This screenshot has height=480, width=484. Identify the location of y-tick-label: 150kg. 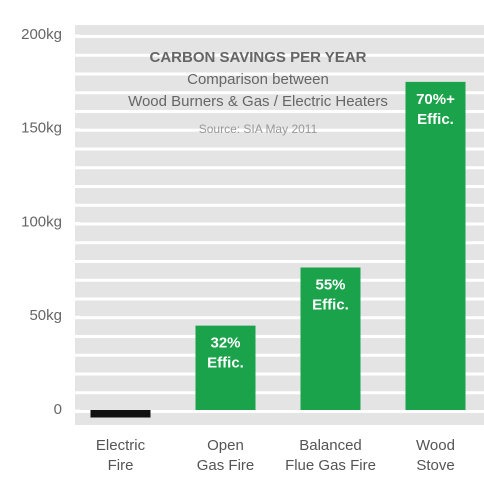
(41, 128).